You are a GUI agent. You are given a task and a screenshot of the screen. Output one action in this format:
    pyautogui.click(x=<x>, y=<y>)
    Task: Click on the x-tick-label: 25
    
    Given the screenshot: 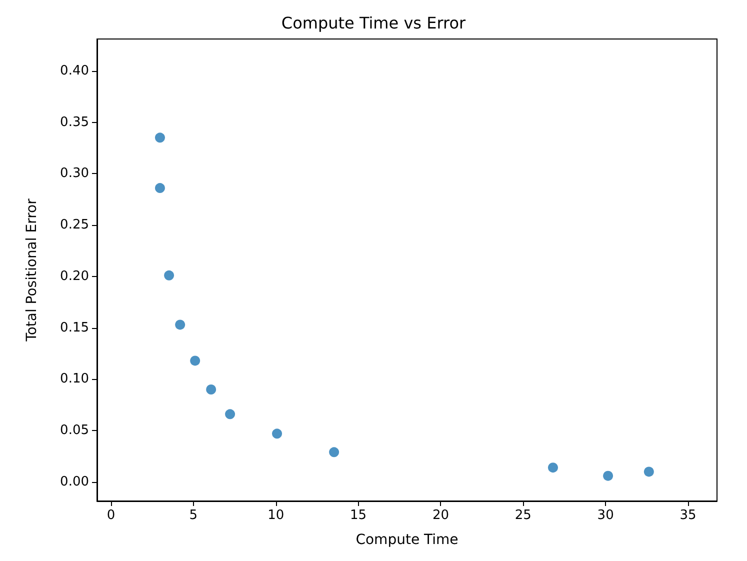 What is the action you would take?
    pyautogui.click(x=523, y=515)
    